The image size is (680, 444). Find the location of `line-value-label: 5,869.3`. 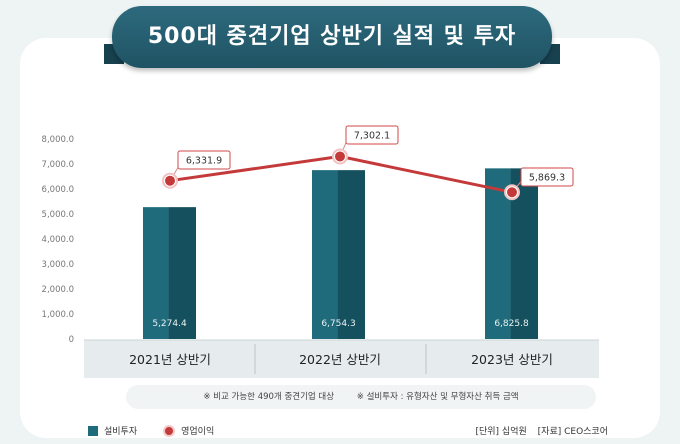

line-value-label: 5,869.3 is located at coordinates (547, 178).